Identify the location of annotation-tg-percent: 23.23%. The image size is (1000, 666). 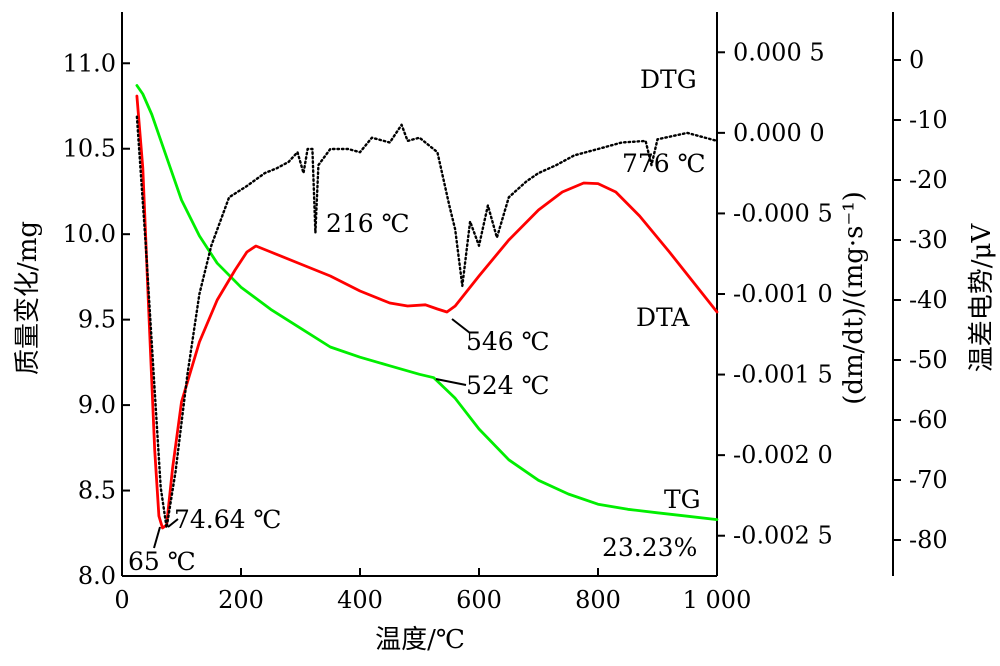
(649, 547).